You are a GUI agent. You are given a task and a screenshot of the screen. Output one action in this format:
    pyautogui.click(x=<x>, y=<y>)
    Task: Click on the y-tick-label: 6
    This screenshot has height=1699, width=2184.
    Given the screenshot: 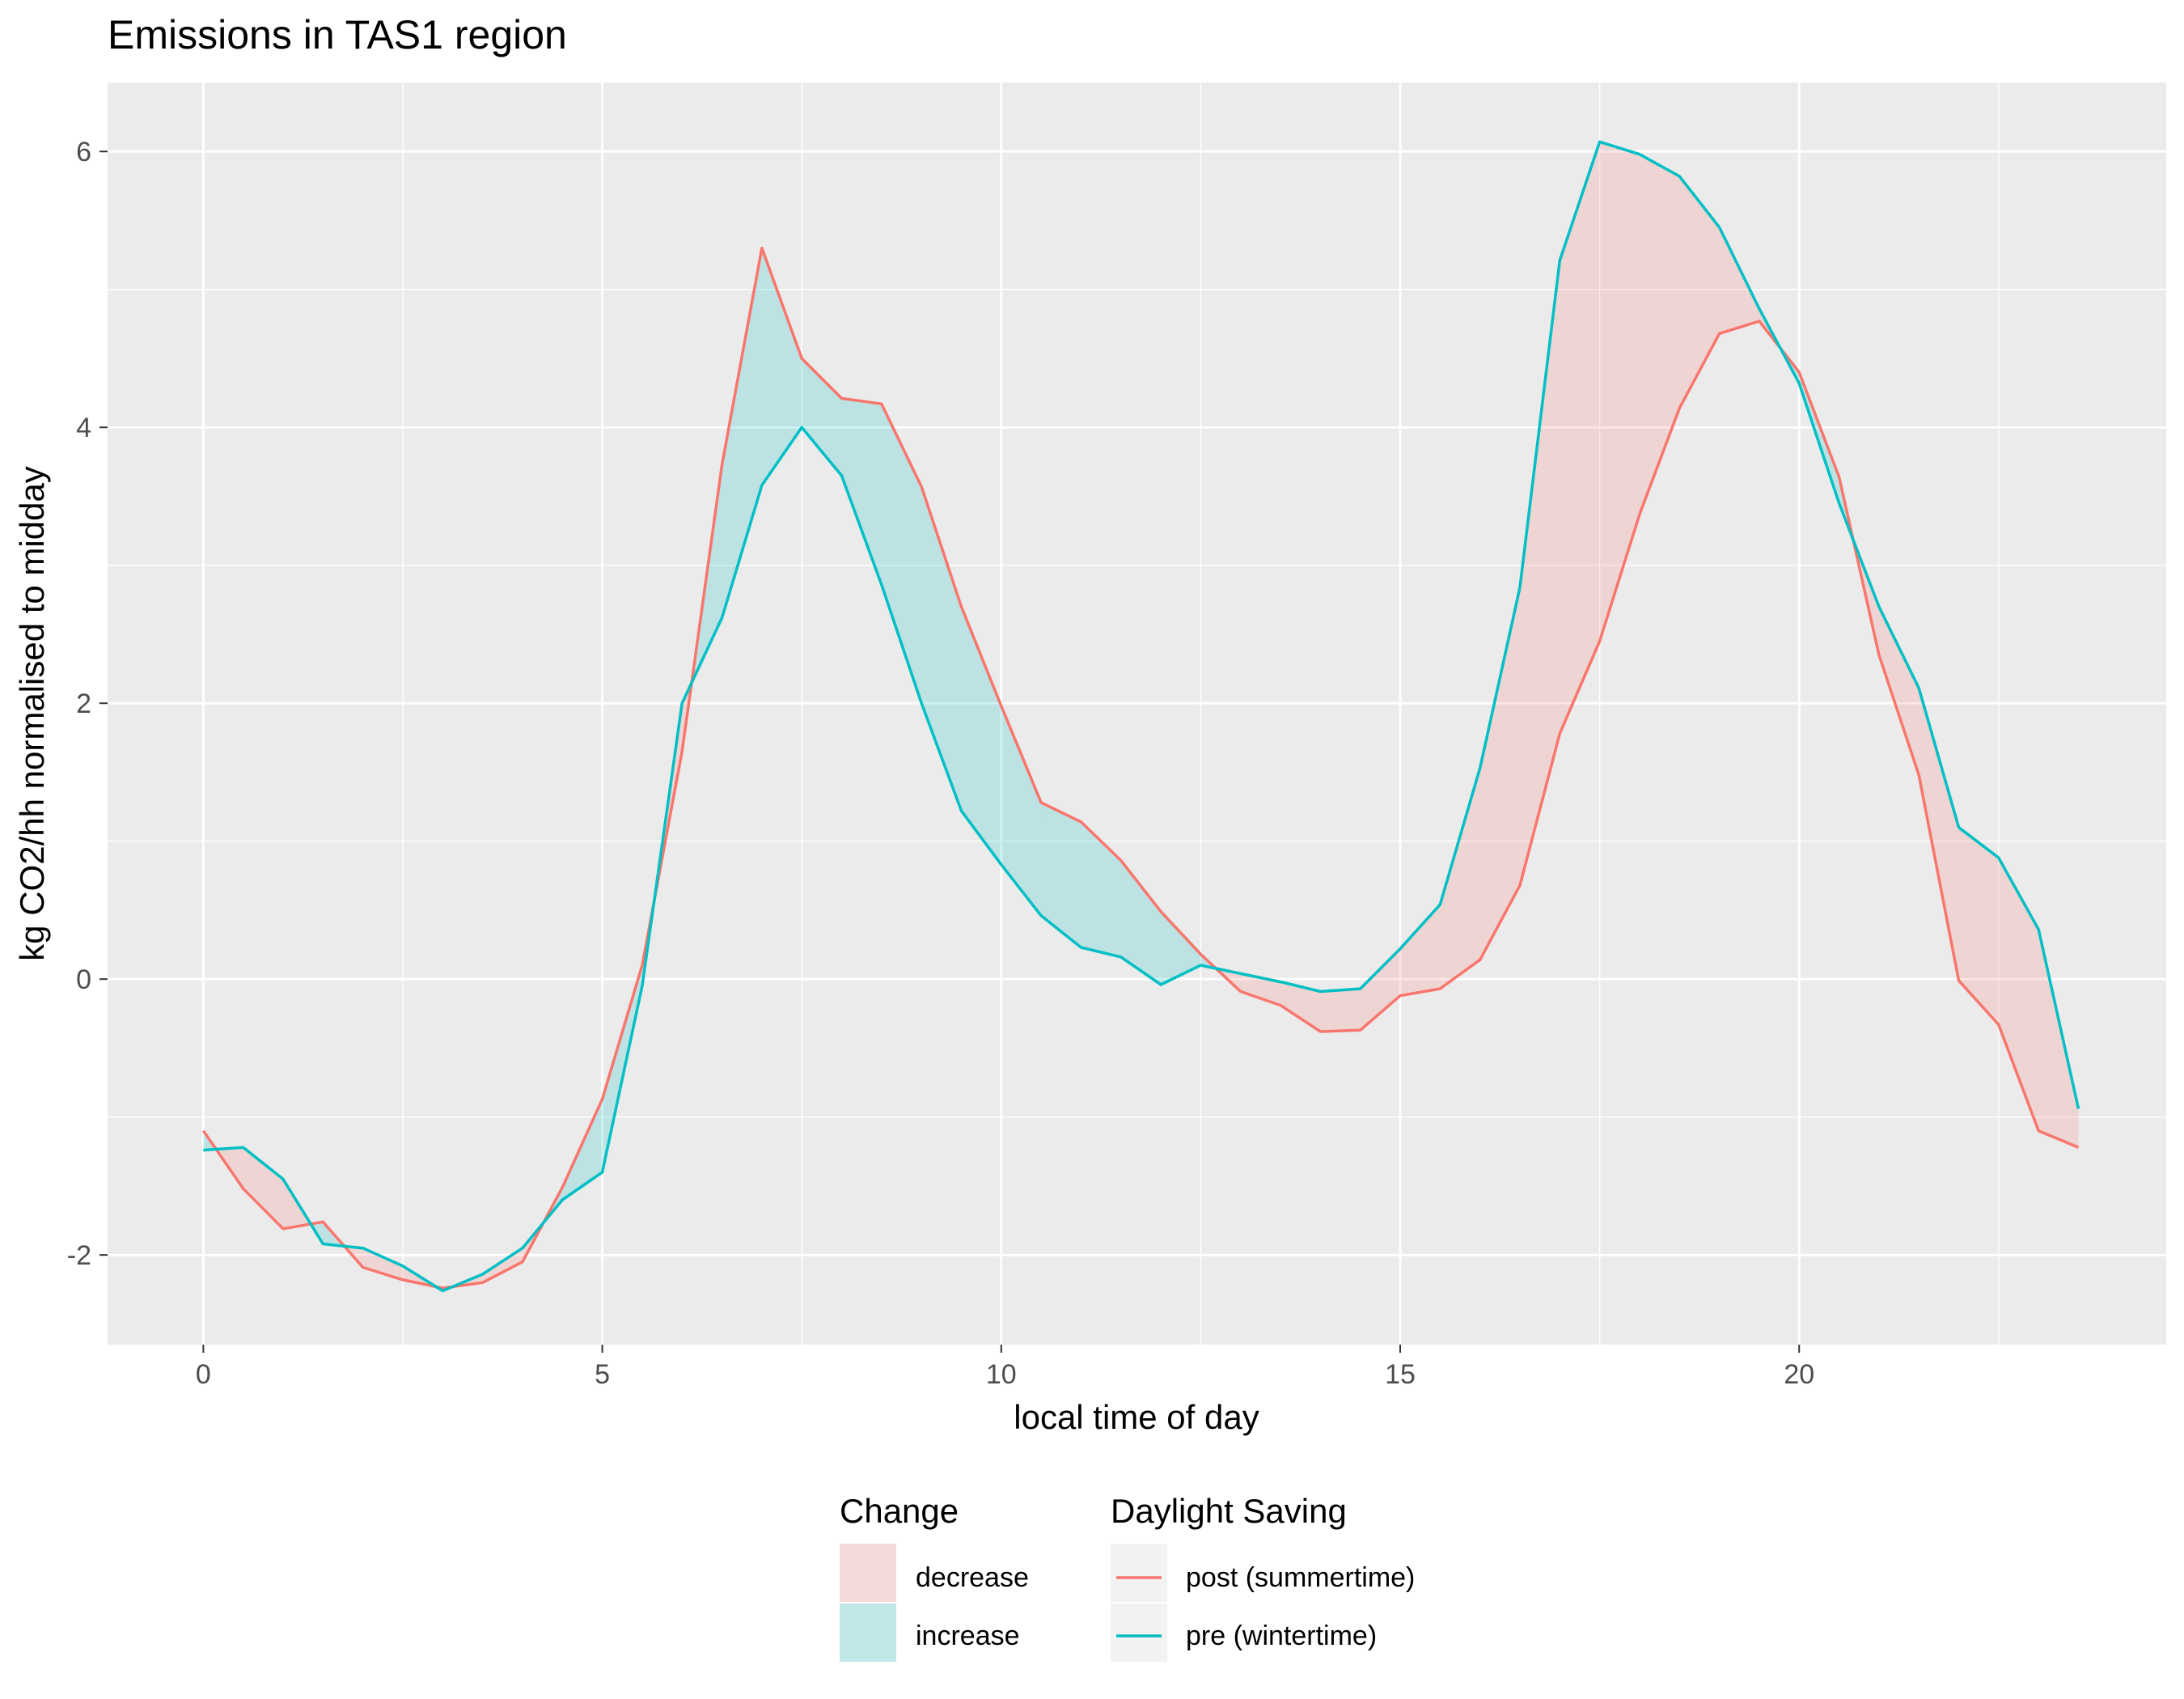 What is the action you would take?
    pyautogui.click(x=83, y=152)
    